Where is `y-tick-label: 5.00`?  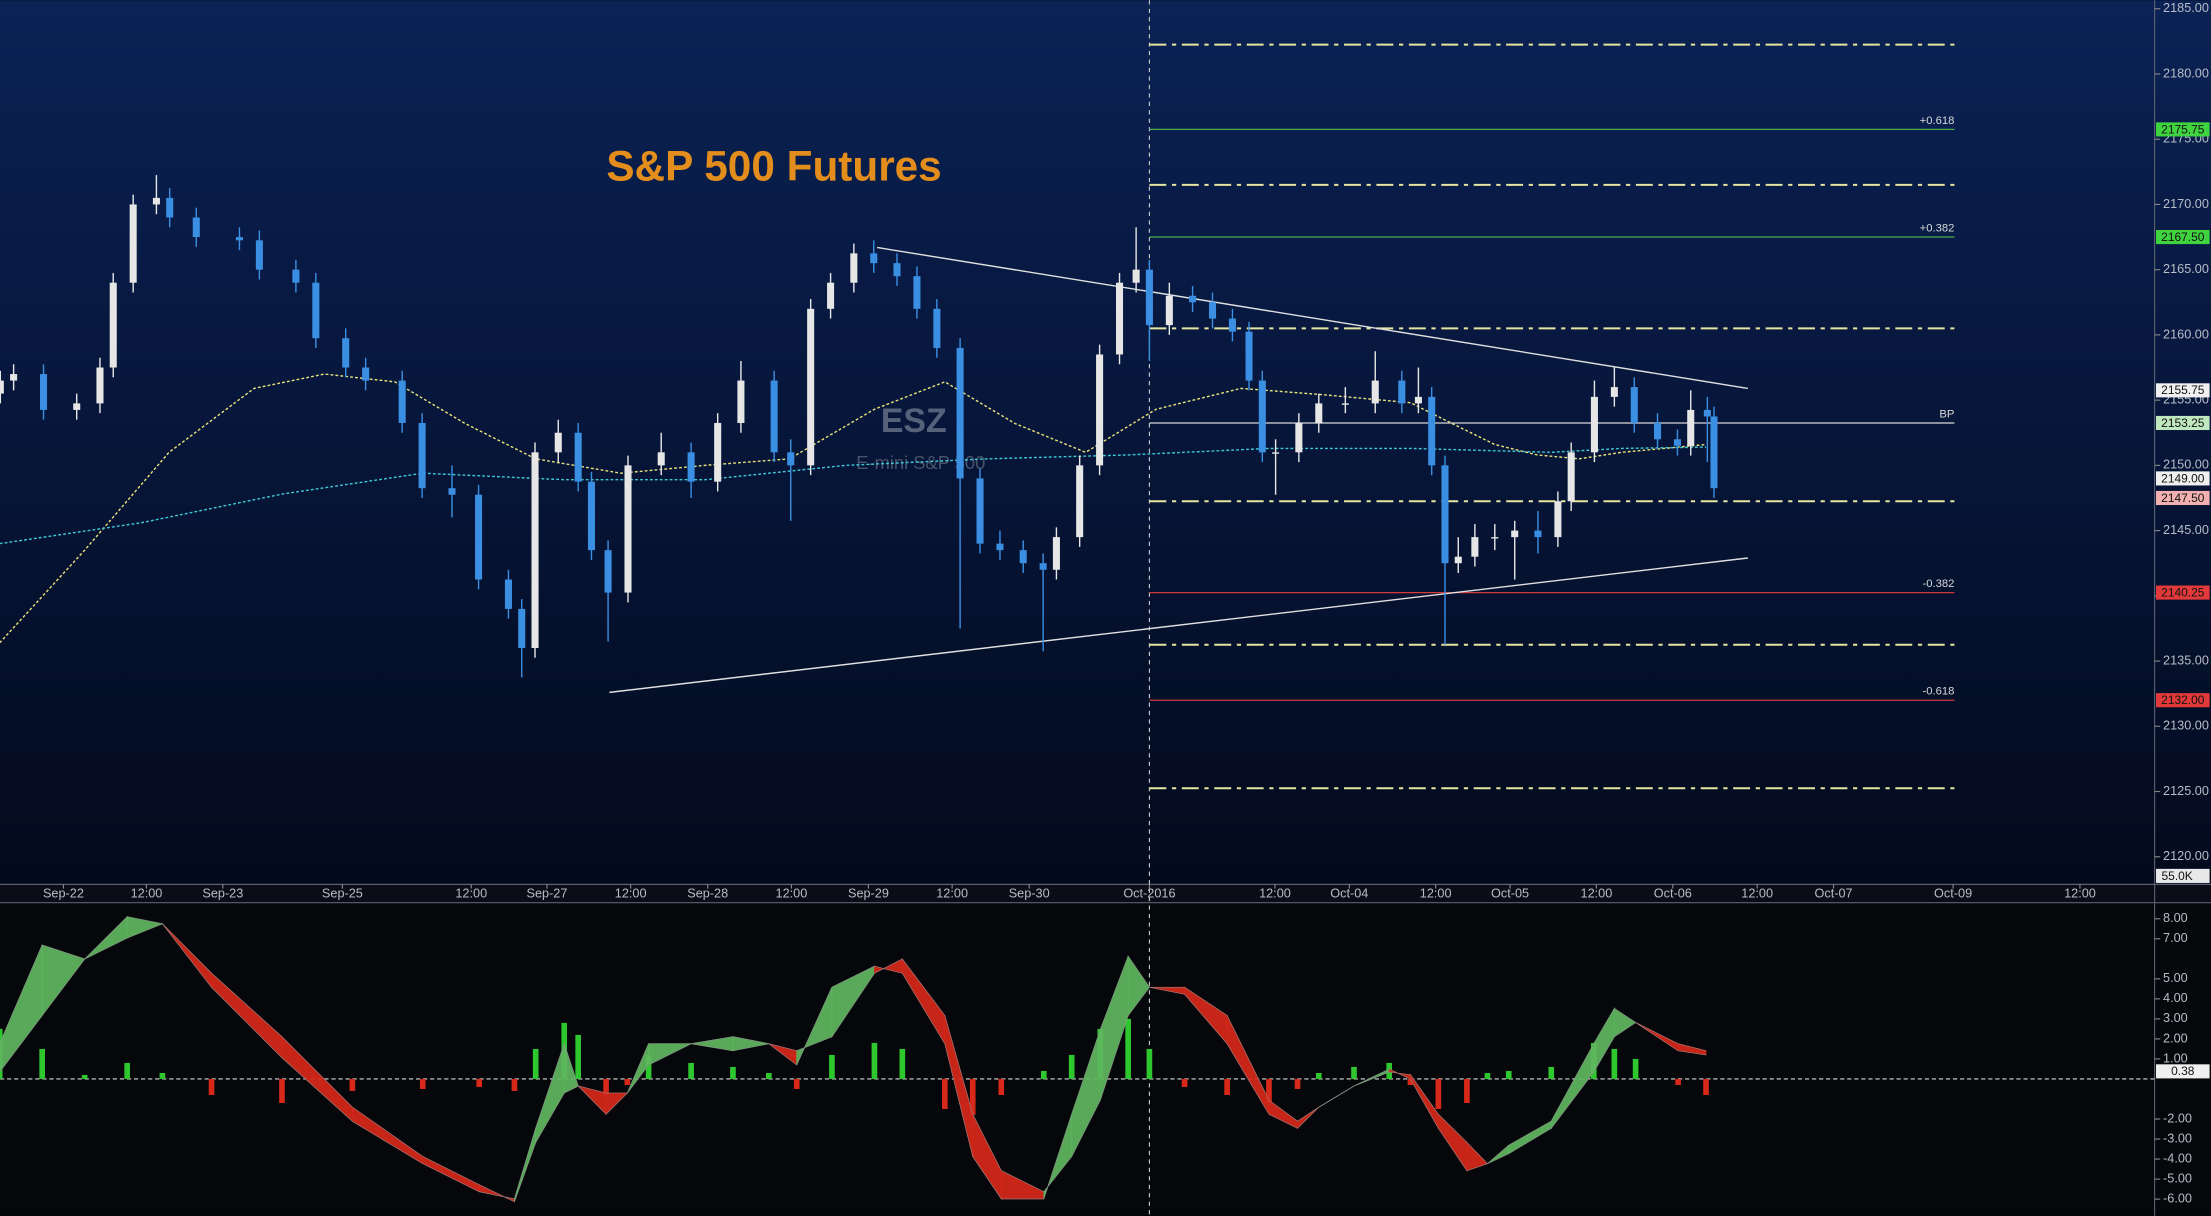
y-tick-label: 5.00 is located at coordinates (2175, 978).